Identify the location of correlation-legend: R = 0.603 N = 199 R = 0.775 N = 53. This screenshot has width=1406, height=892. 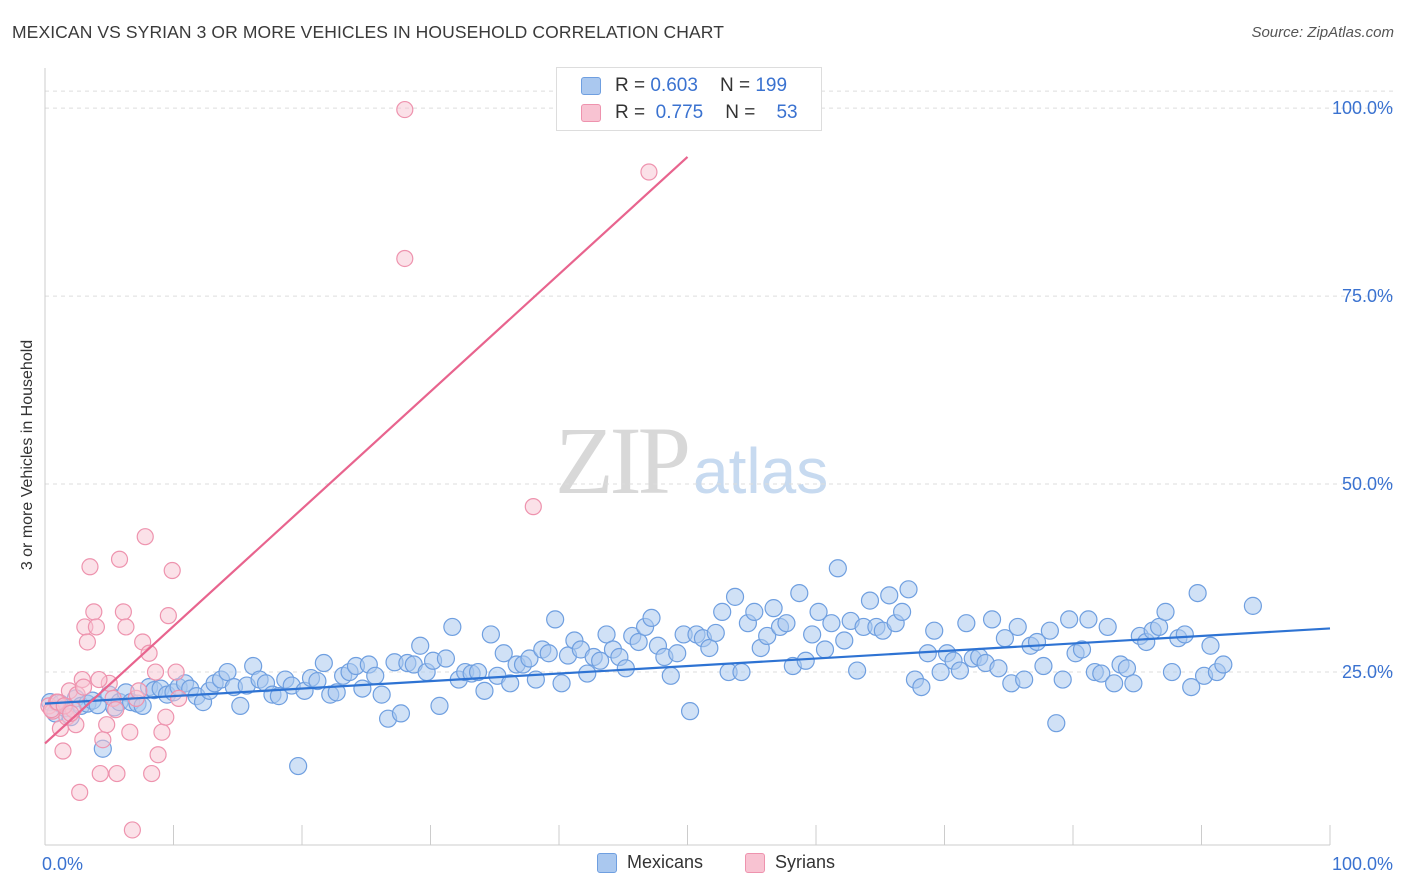
(689, 99).